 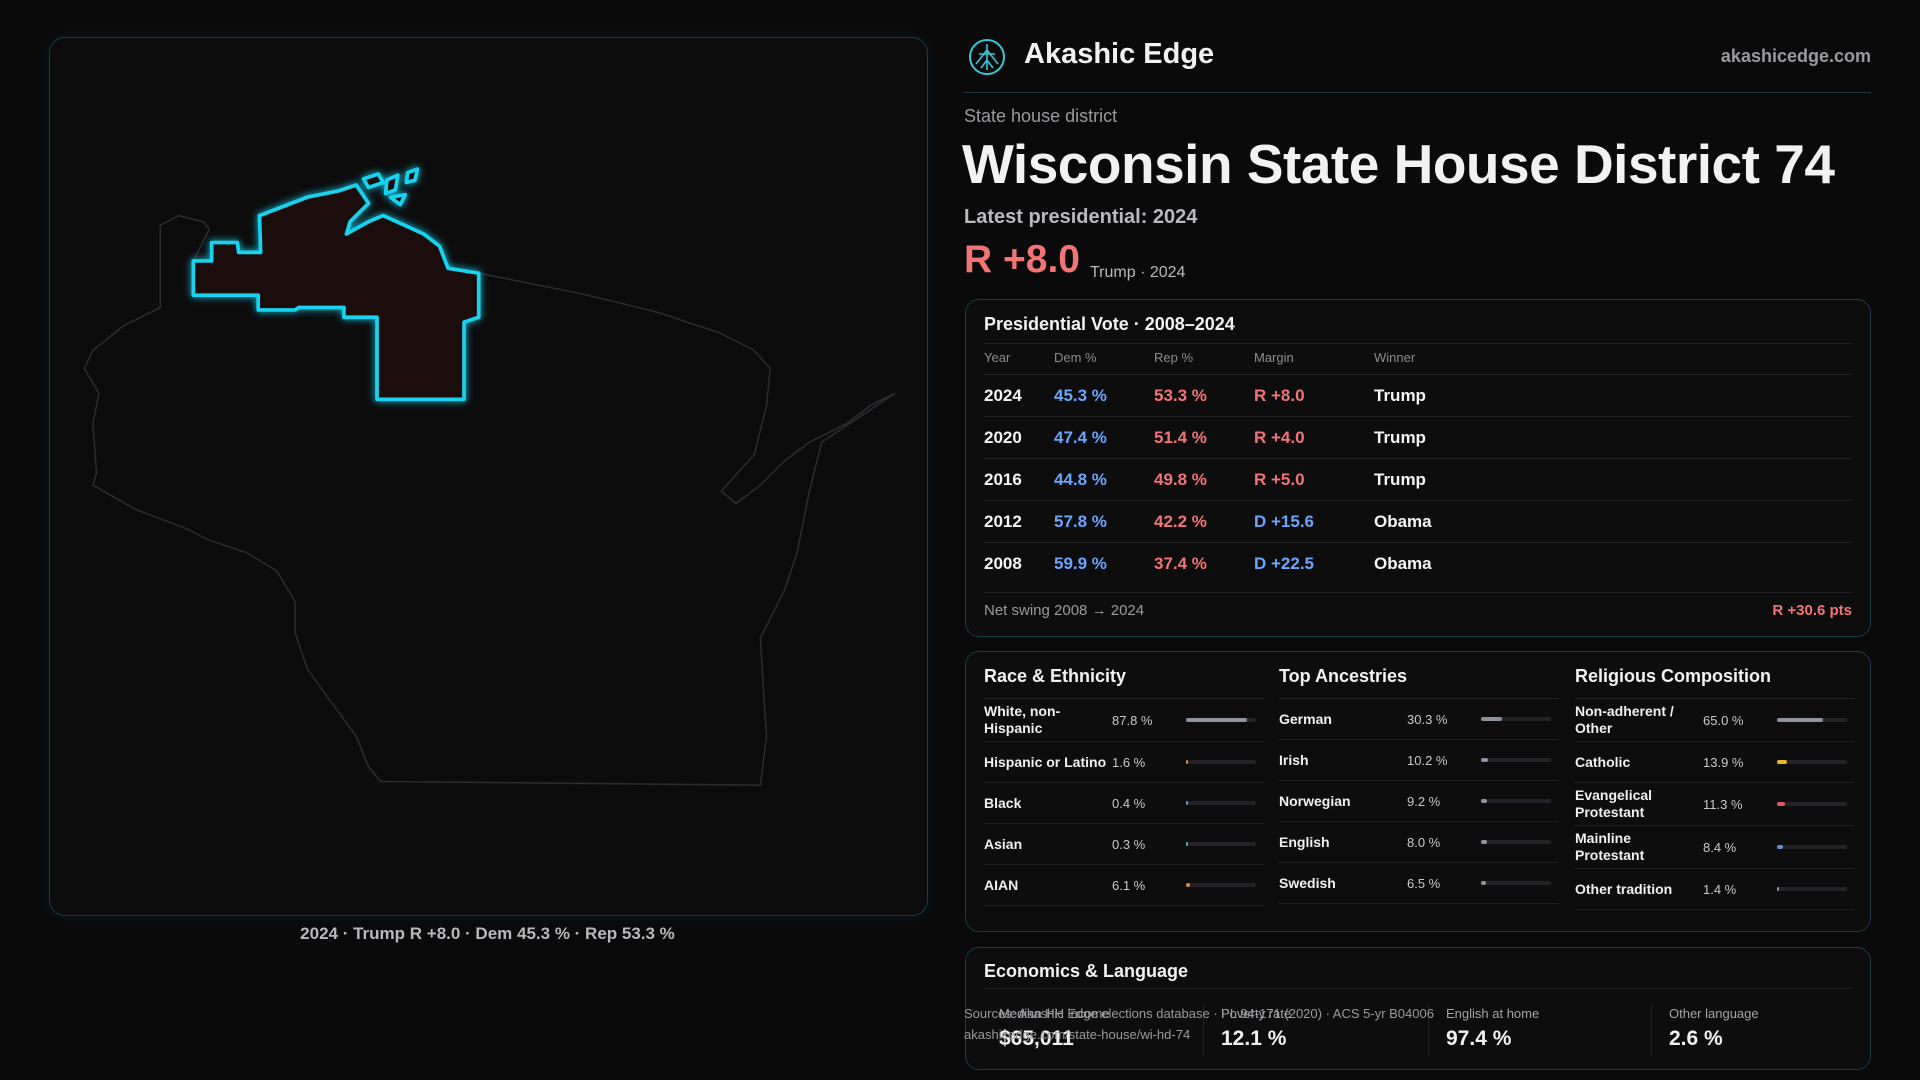 What do you see at coordinates (1254, 1038) in the screenshot?
I see `econ-value: 12.1 %` at bounding box center [1254, 1038].